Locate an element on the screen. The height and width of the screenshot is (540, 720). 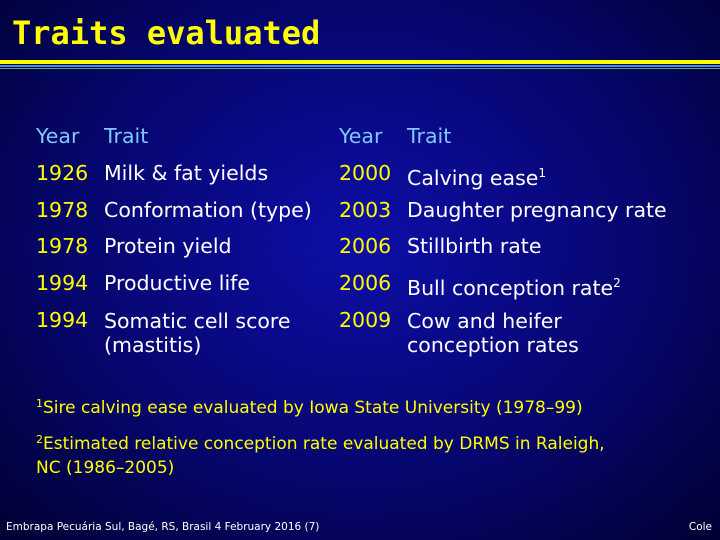
right-trait-cell: Calving ease1 is located at coordinates (537, 173).